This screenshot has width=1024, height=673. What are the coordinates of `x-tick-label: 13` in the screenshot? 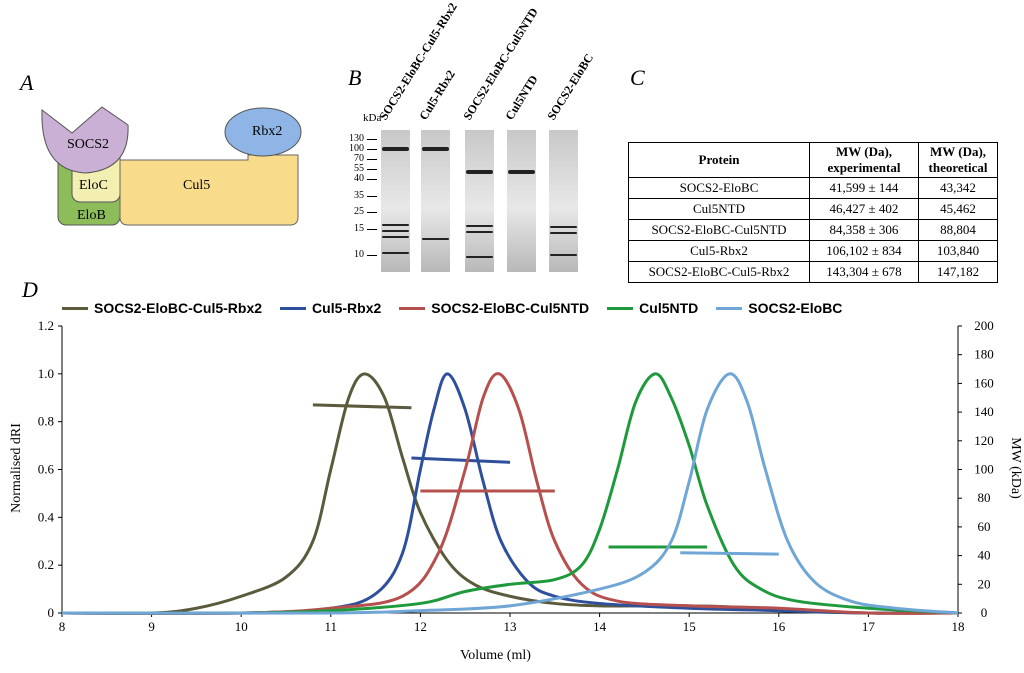 It's located at (510, 626).